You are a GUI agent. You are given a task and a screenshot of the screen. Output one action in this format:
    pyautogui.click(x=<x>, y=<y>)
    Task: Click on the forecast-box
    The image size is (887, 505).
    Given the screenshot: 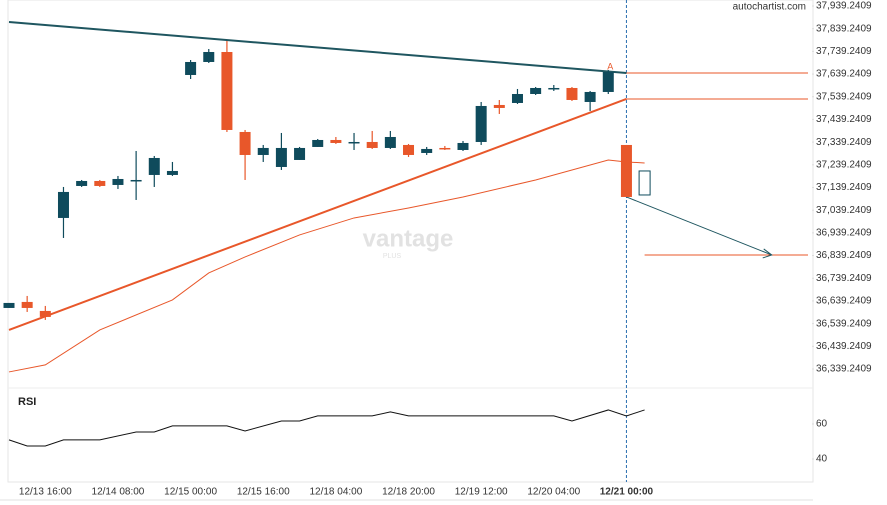 What is the action you would take?
    pyautogui.click(x=644, y=183)
    